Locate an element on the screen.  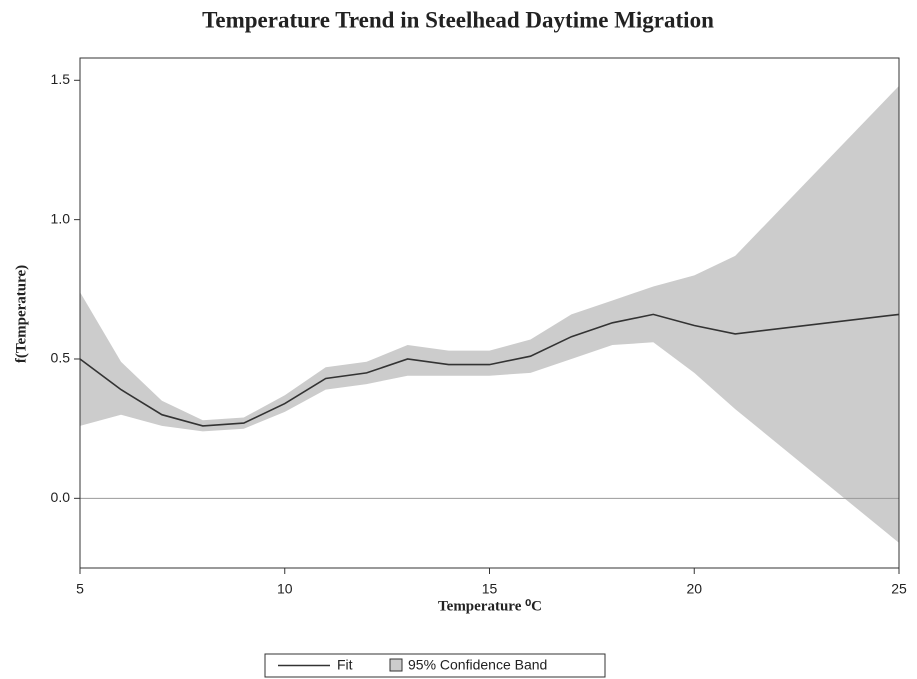
x-tick-label: 5 is located at coordinates (80, 589).